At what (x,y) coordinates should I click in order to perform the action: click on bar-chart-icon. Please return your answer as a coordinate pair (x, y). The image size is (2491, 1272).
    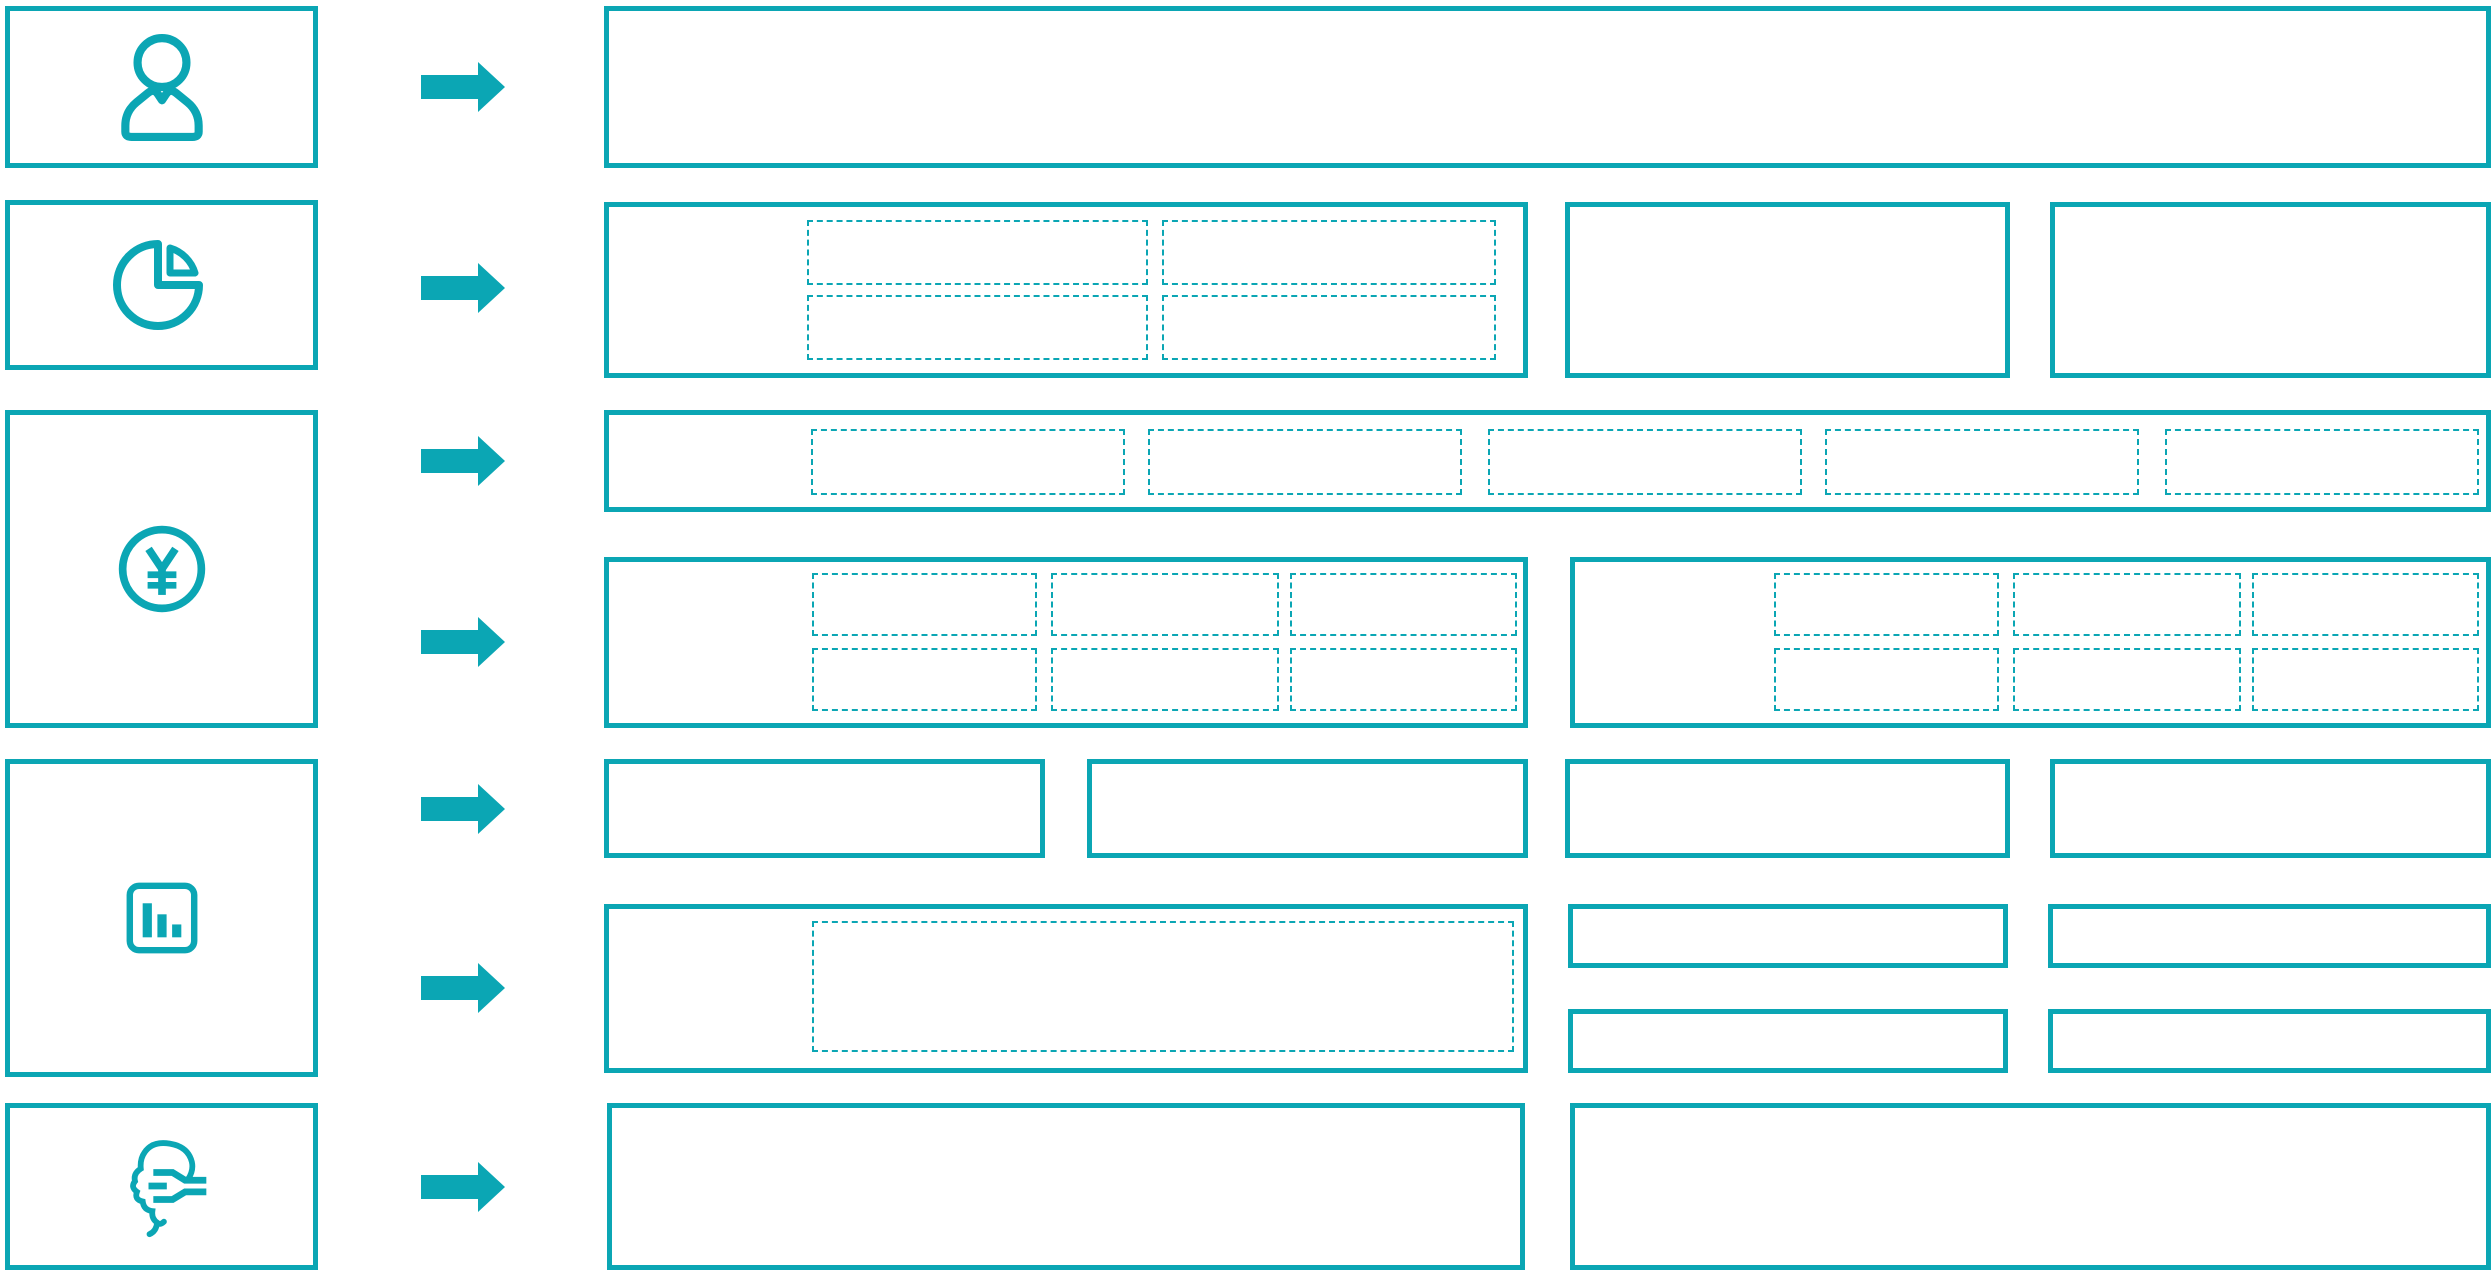
    Looking at the image, I should click on (161, 918).